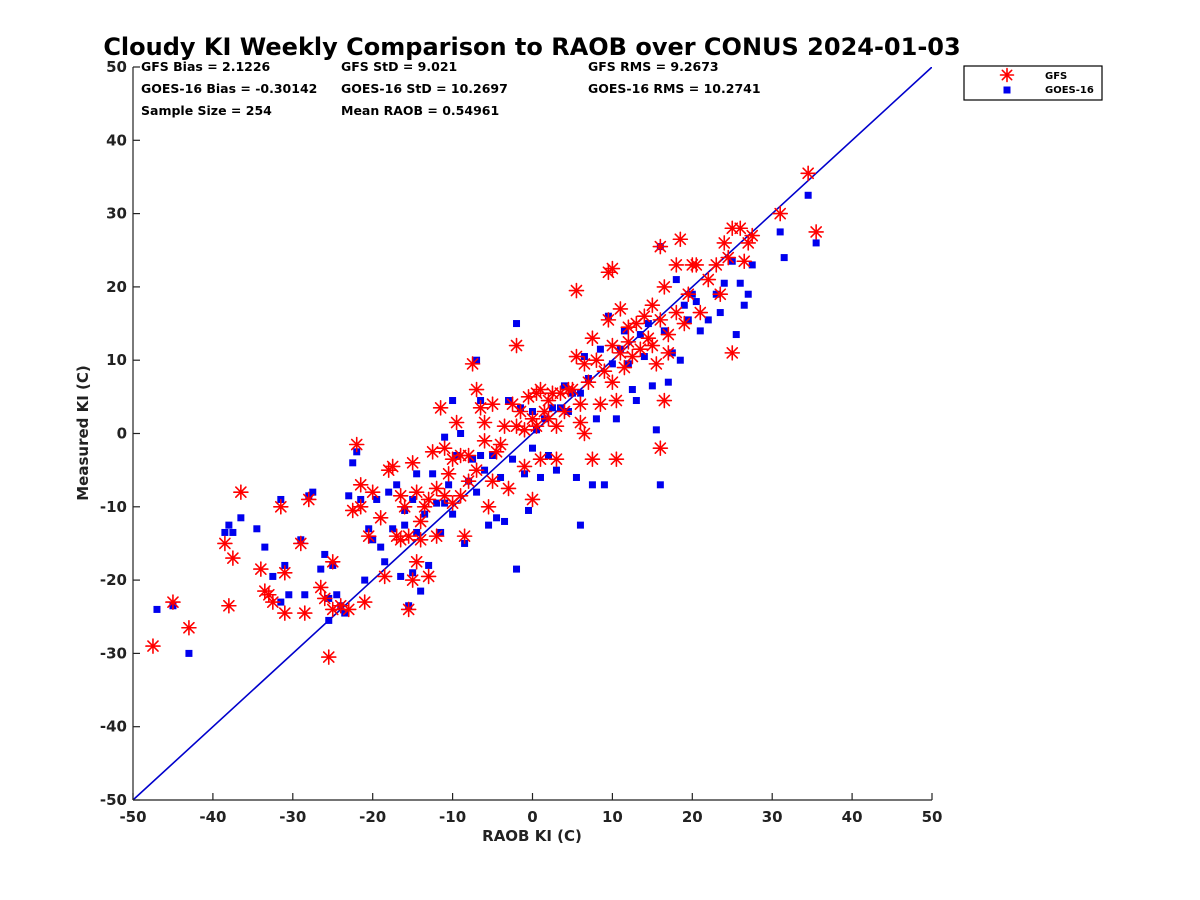  I want to click on y-tick-label: -30, so click(113, 653).